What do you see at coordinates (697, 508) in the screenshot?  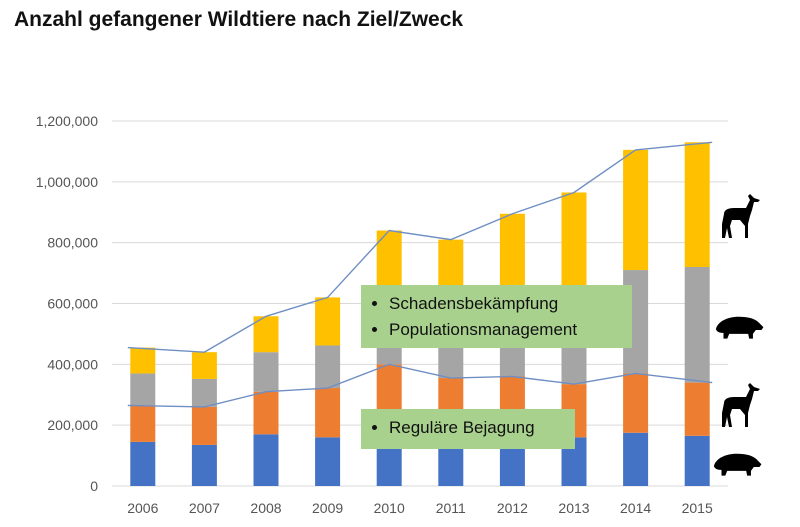 I see `x-tick-label: 2015` at bounding box center [697, 508].